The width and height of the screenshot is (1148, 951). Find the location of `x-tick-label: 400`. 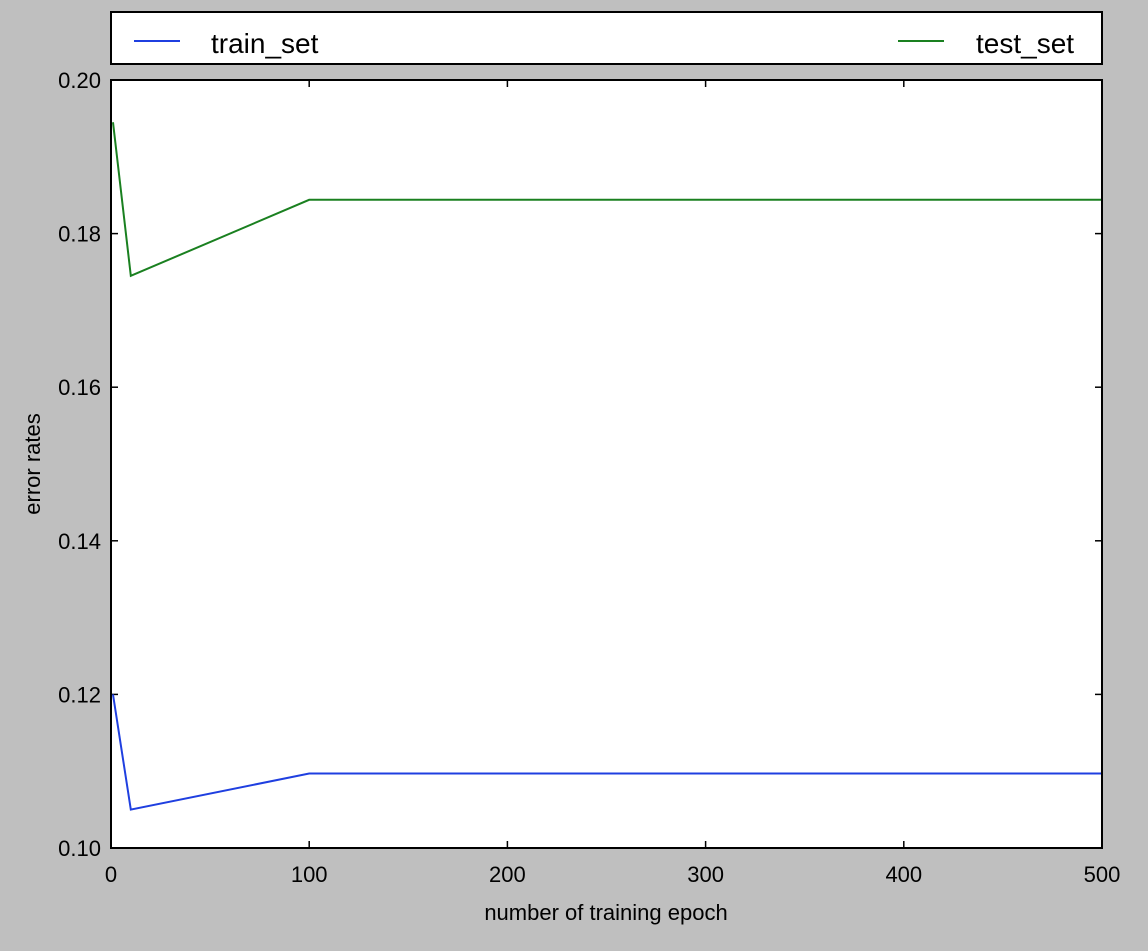

x-tick-label: 400 is located at coordinates (903, 874).